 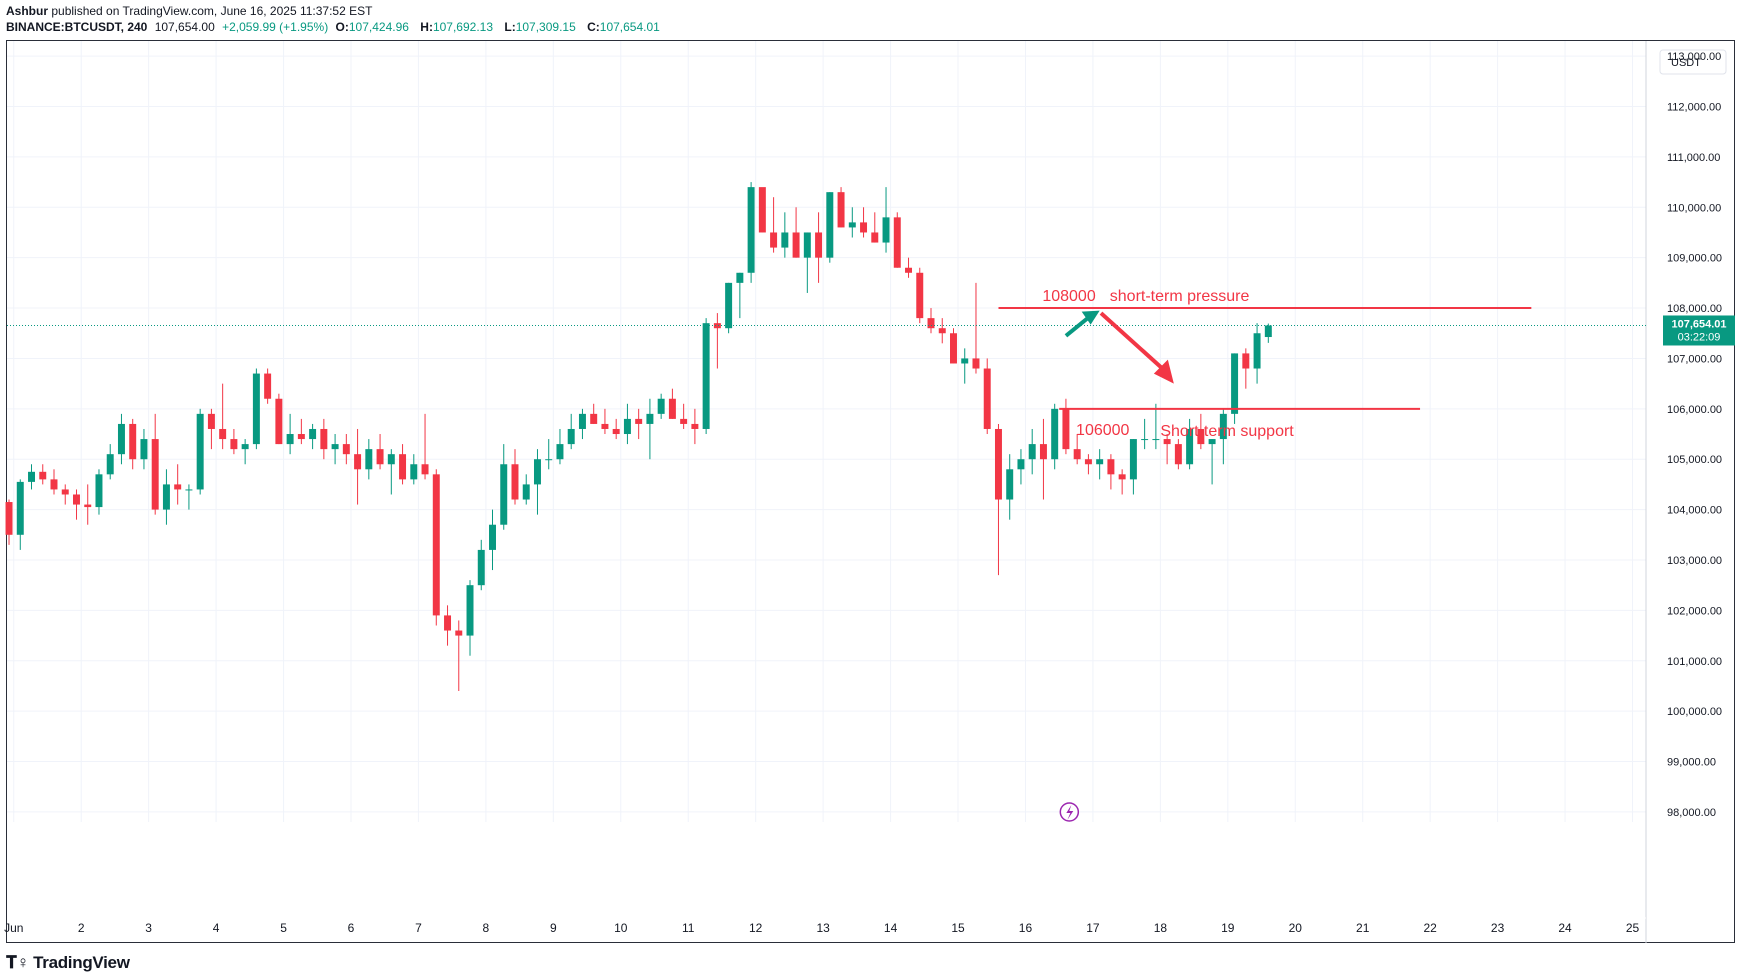 I want to click on up-projection-arrow, so click(x=1077, y=326).